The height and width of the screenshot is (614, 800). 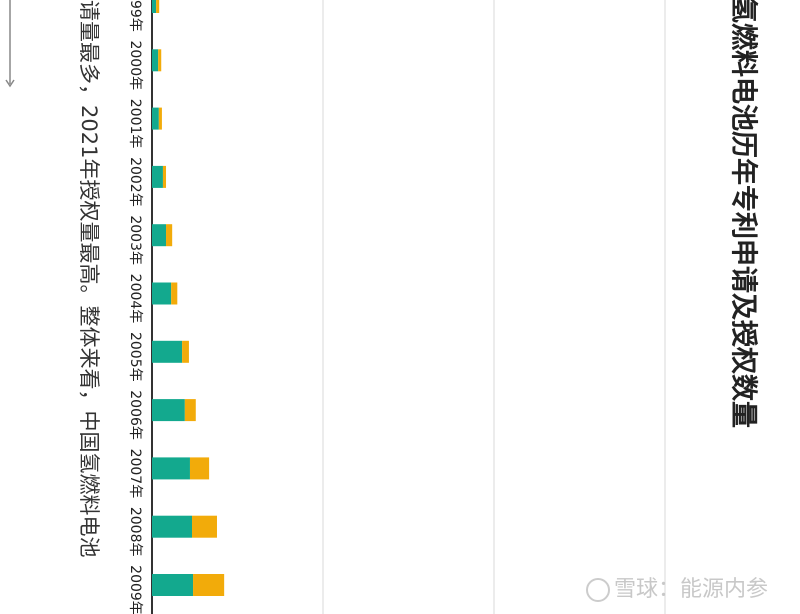 What do you see at coordinates (89, 278) in the screenshot?
I see `paragraph: 请量最多，2021年授权量最高。整体来看，中国氢燃料电池` at bounding box center [89, 278].